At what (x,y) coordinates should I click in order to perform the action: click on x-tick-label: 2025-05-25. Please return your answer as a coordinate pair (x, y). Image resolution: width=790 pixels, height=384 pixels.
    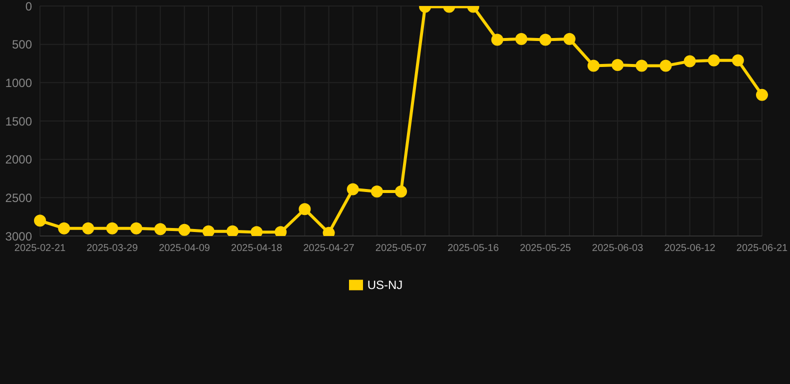
    Looking at the image, I should click on (546, 248).